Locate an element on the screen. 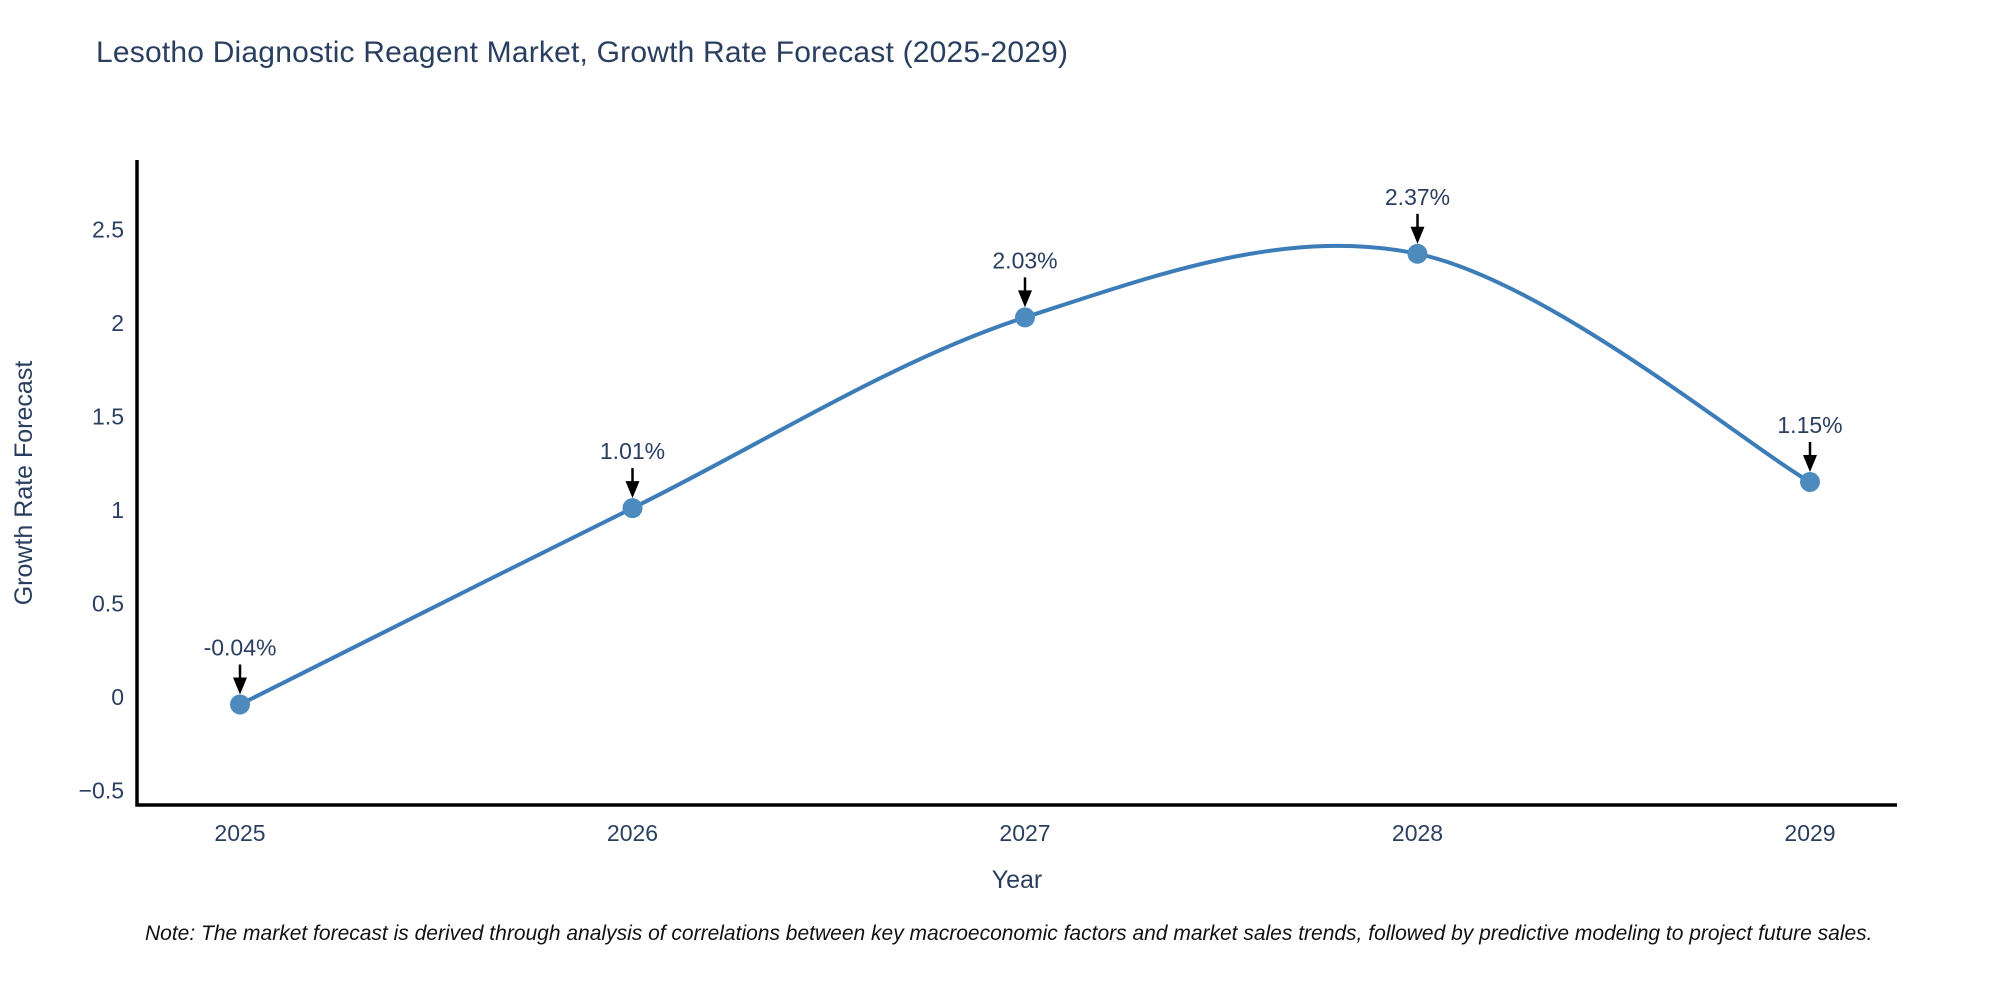  y-tick-label: 2.5 is located at coordinates (108, 230).